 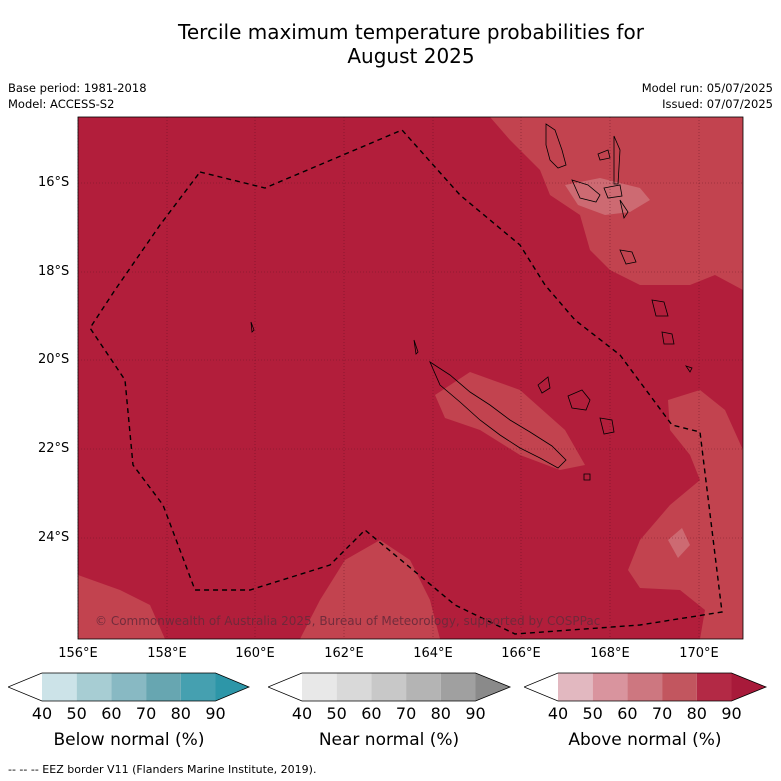 What do you see at coordinates (77, 96) in the screenshot?
I see `meta-left: Base period: 1981-2018 Model: ACCESS-S2` at bounding box center [77, 96].